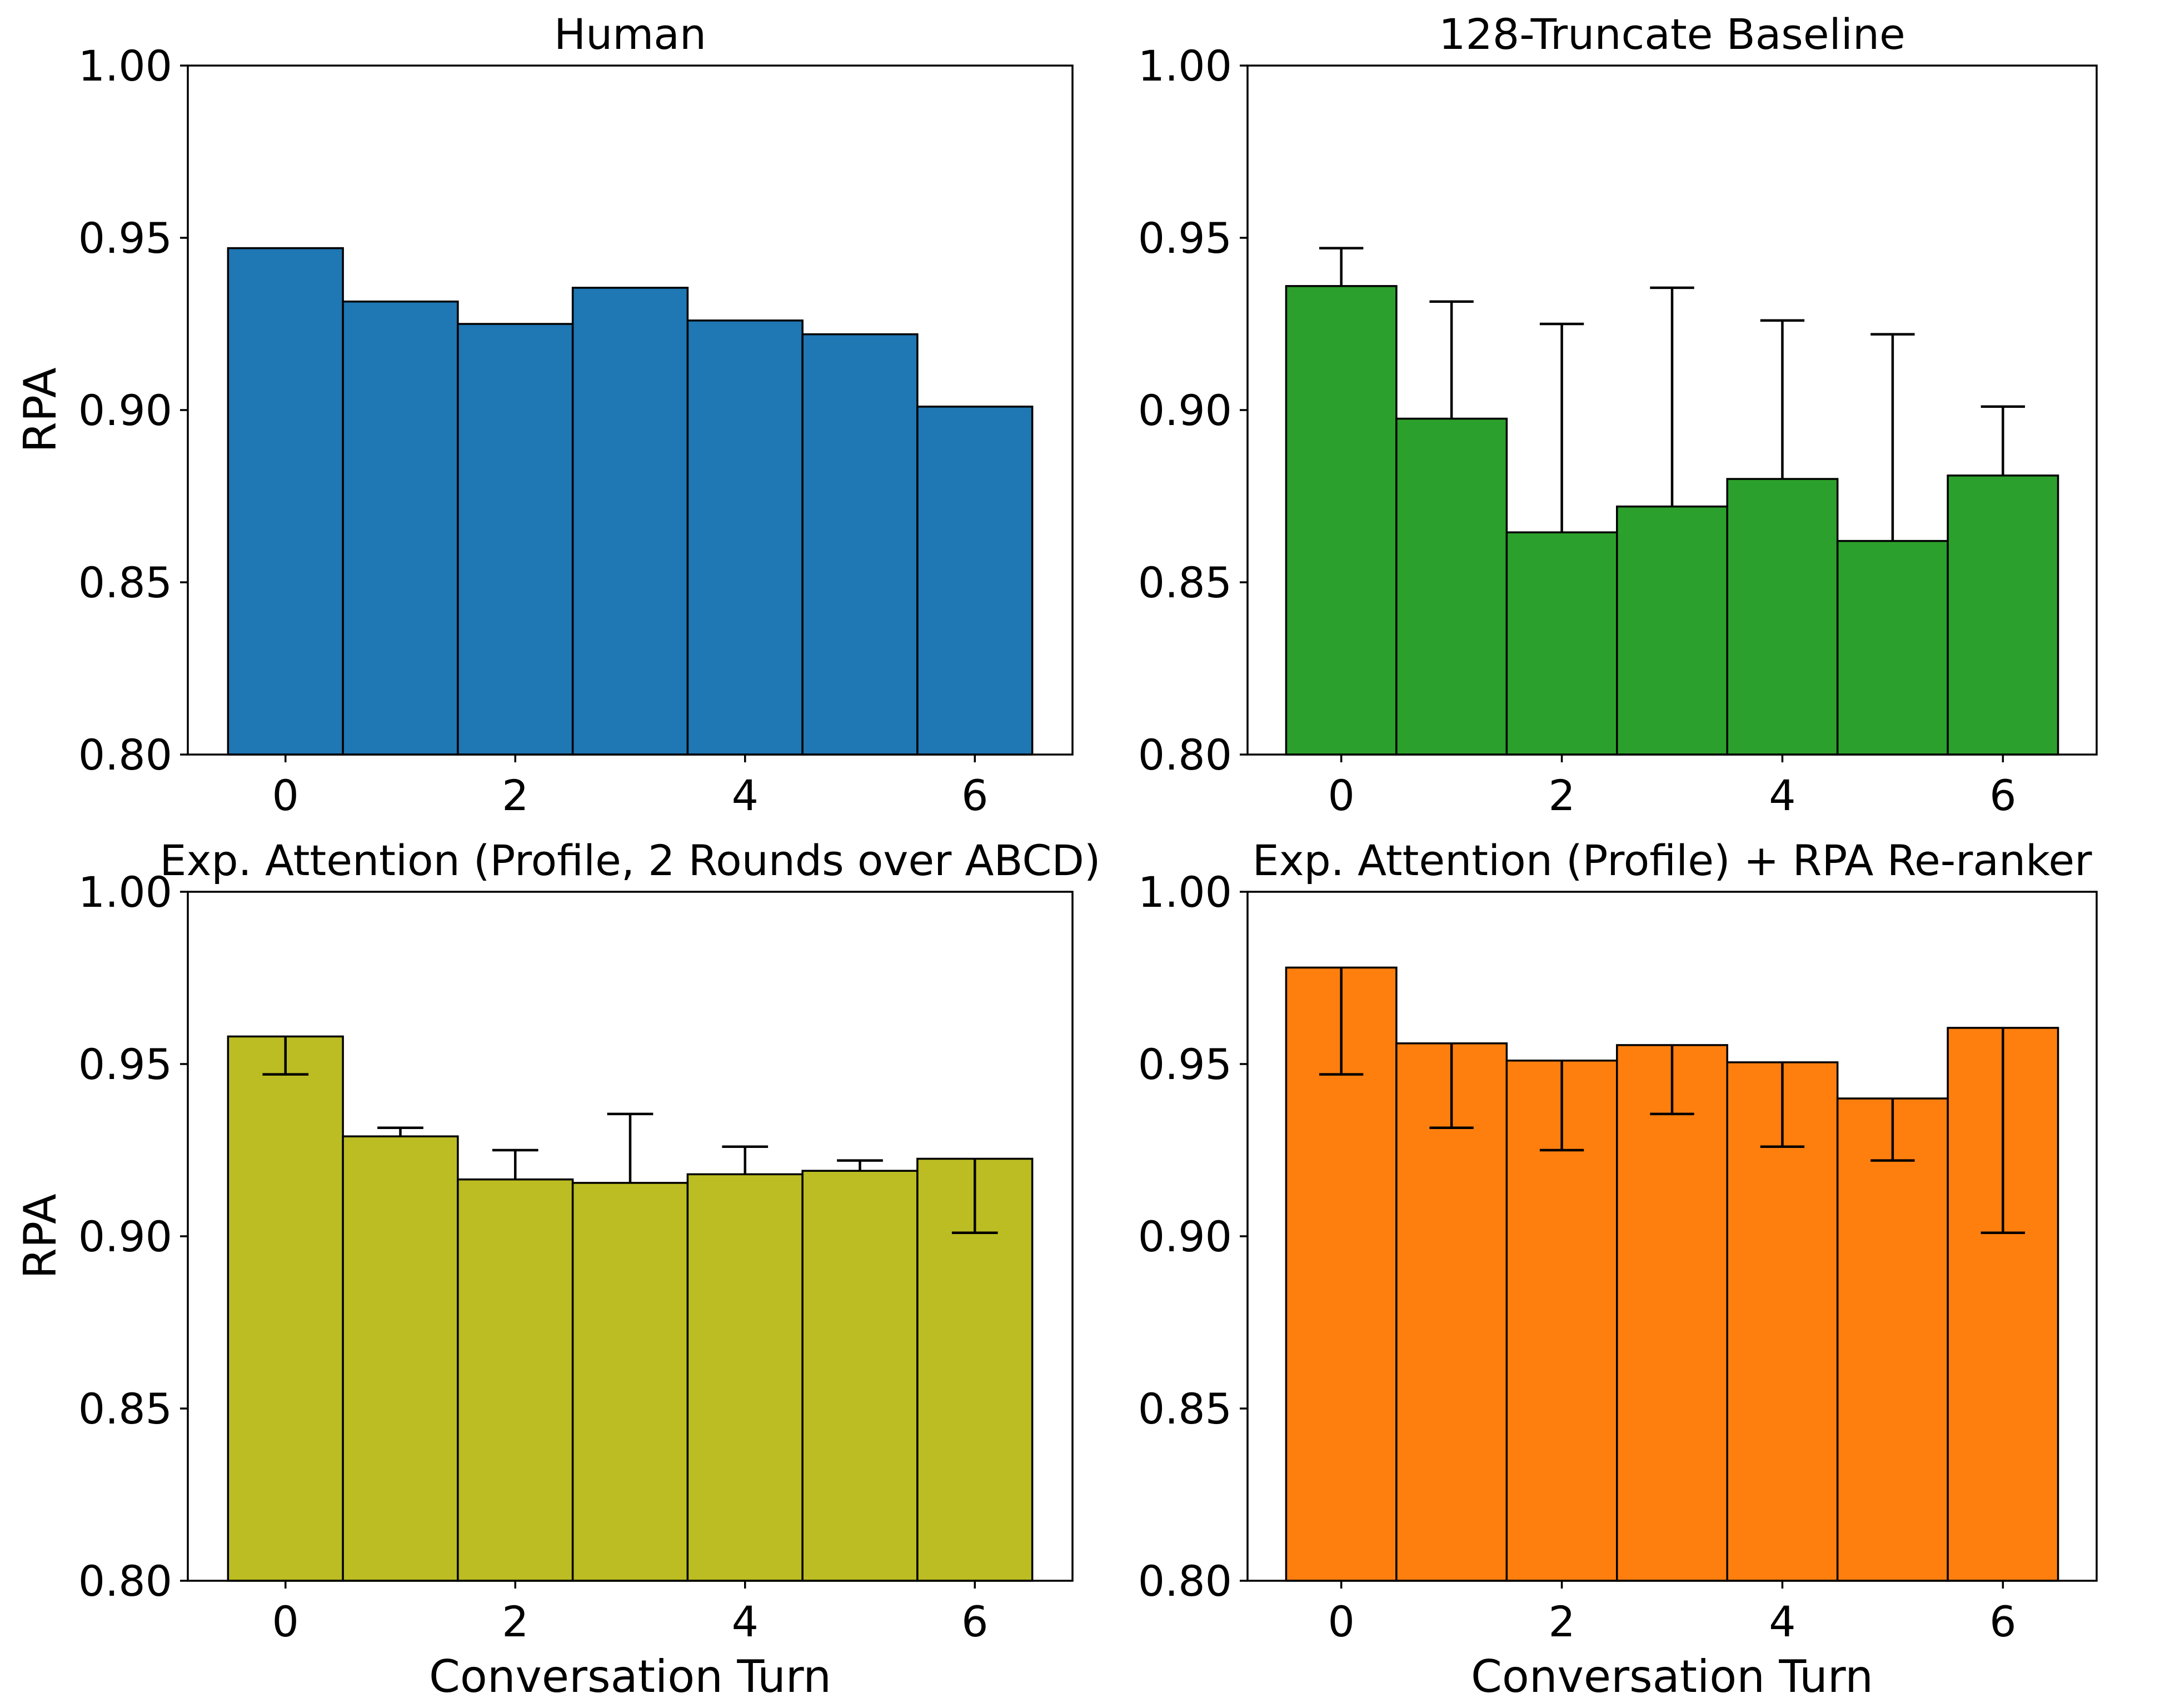 This screenshot has height=1708, width=2165. Describe the element at coordinates (1673, 861) in the screenshot. I see `chart-title: Exp. Attention (Profile) + RPA Re-ranker` at that location.